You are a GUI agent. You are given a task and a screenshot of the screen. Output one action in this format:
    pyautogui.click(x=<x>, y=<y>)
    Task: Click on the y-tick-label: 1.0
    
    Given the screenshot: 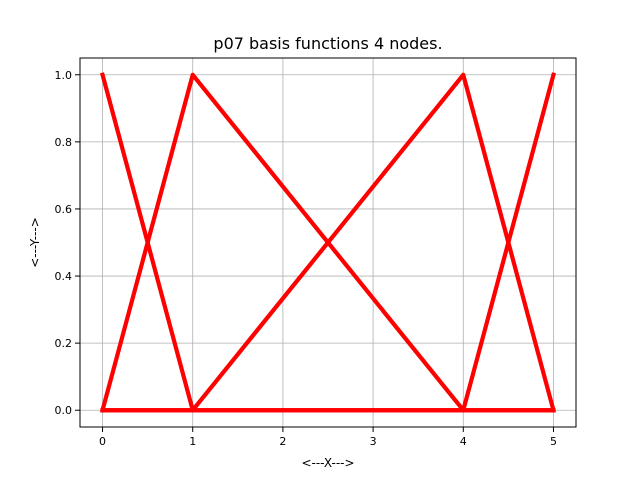 What is the action you would take?
    pyautogui.click(x=64, y=75)
    